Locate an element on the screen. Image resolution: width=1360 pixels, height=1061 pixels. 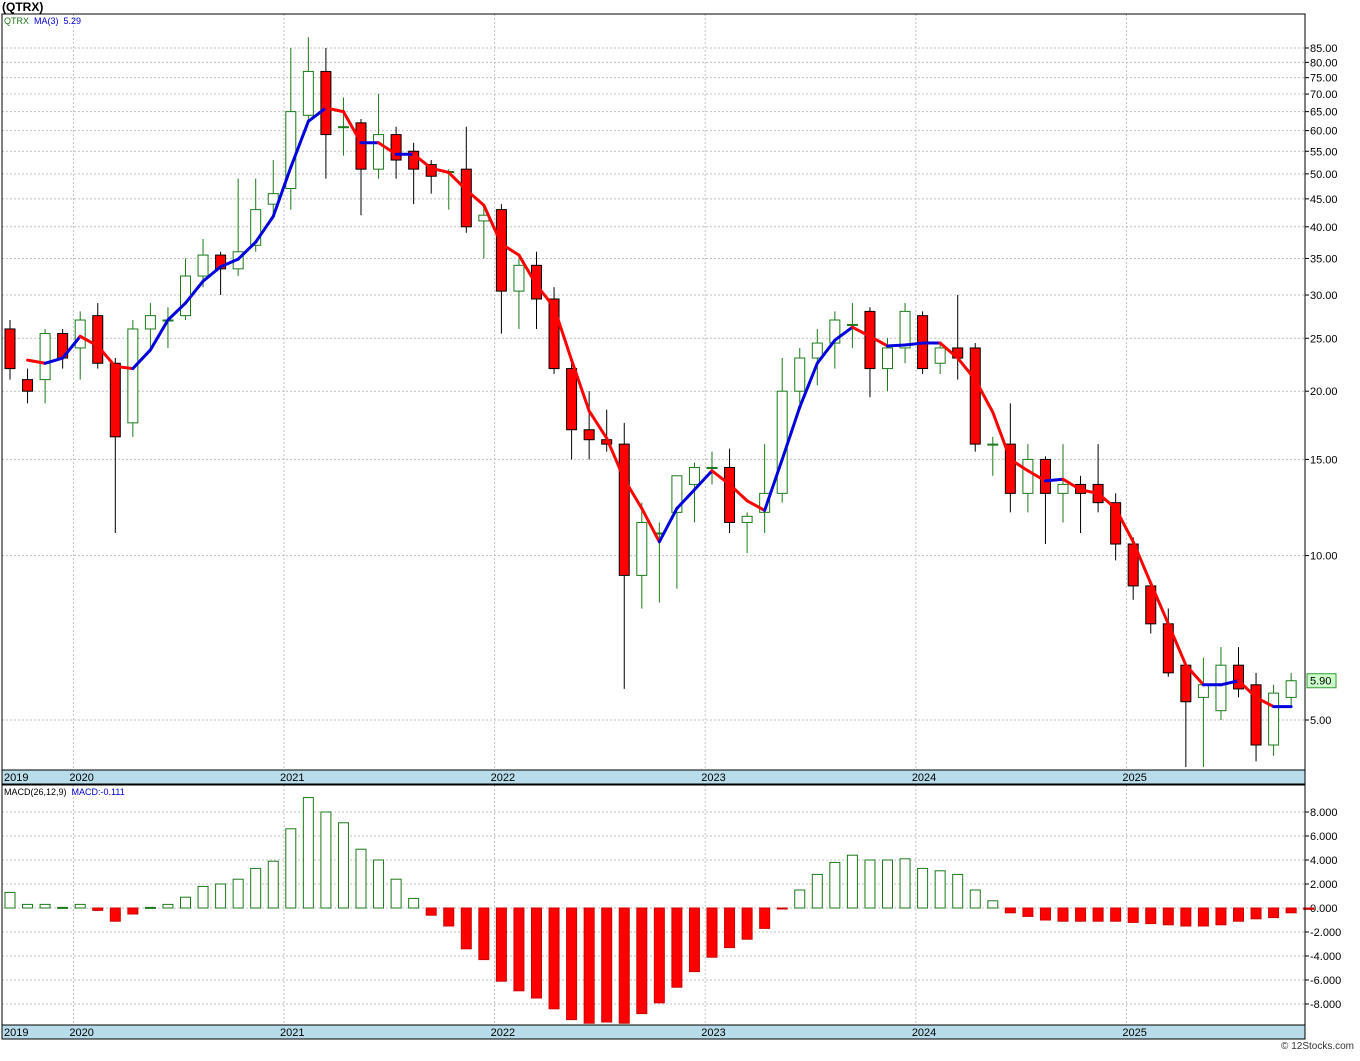
price-x-tick-label: 2020 is located at coordinates (81, 778).